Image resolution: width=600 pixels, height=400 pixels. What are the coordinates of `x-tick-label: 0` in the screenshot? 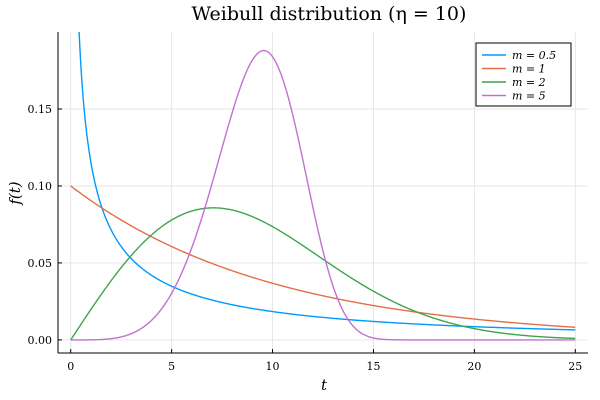 It's located at (70, 366).